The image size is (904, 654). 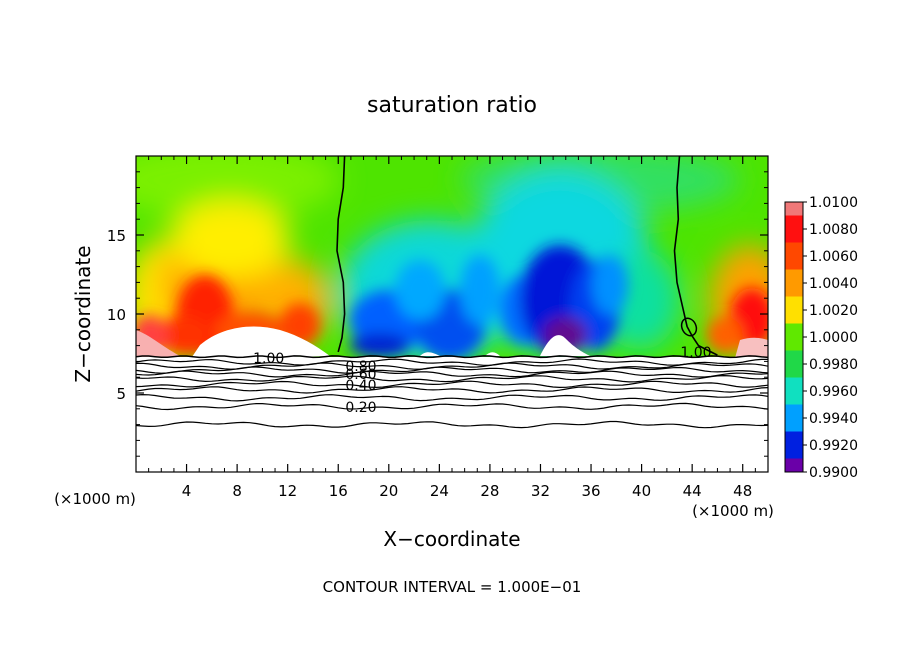 I want to click on colorbar-label: 1.0040, so click(x=833, y=284).